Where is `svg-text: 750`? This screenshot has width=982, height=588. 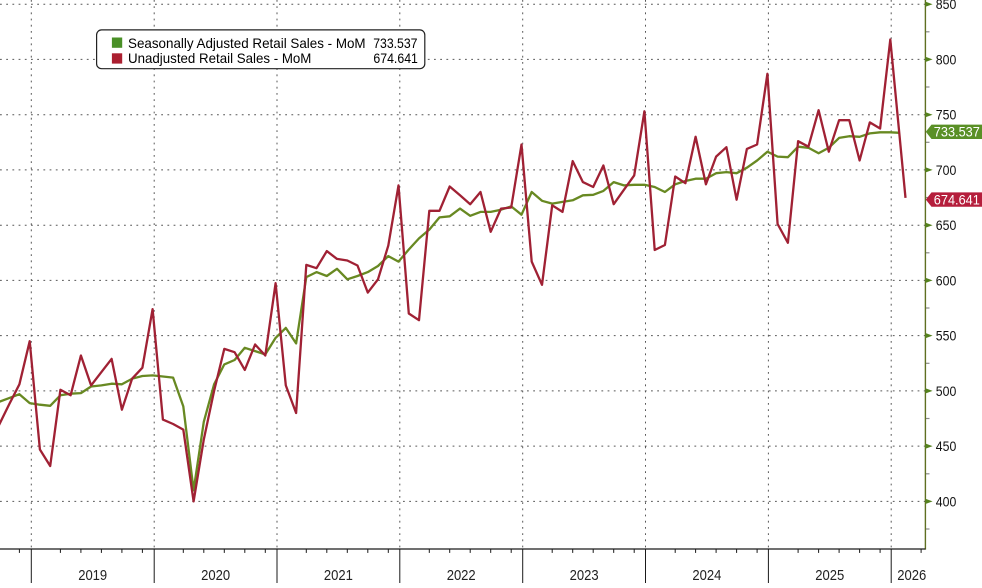
svg-text: 750 is located at coordinates (946, 115).